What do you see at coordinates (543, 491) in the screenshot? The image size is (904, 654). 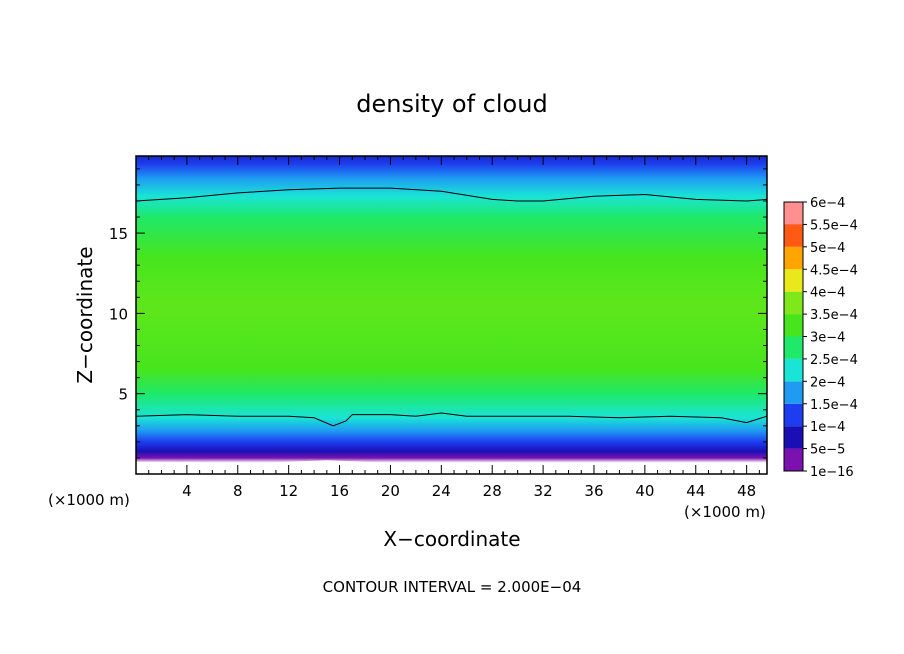 I see `x-tick-label: 32` at bounding box center [543, 491].